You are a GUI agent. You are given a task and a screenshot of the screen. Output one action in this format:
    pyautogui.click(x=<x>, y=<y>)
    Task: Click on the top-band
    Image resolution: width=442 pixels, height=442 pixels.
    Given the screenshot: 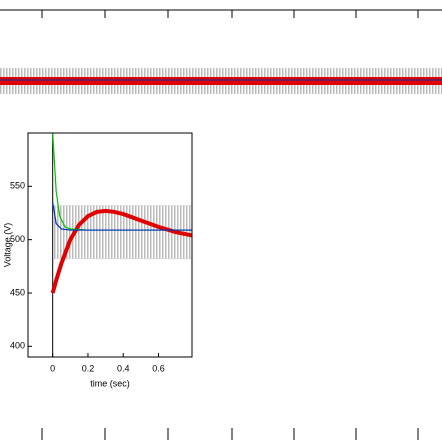 What is the action you would take?
    pyautogui.click(x=221, y=81)
    